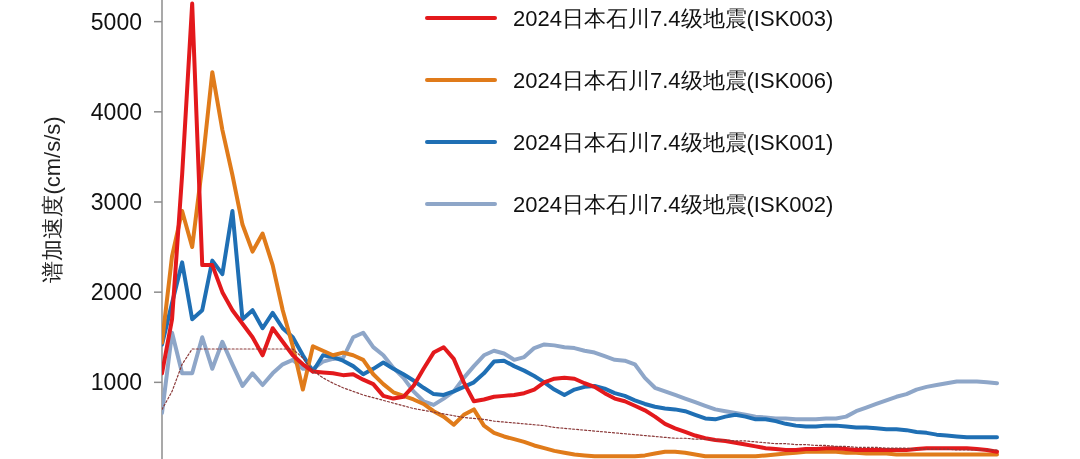 The image size is (1080, 459). I want to click on y-tick-label: 1000, so click(116, 382).